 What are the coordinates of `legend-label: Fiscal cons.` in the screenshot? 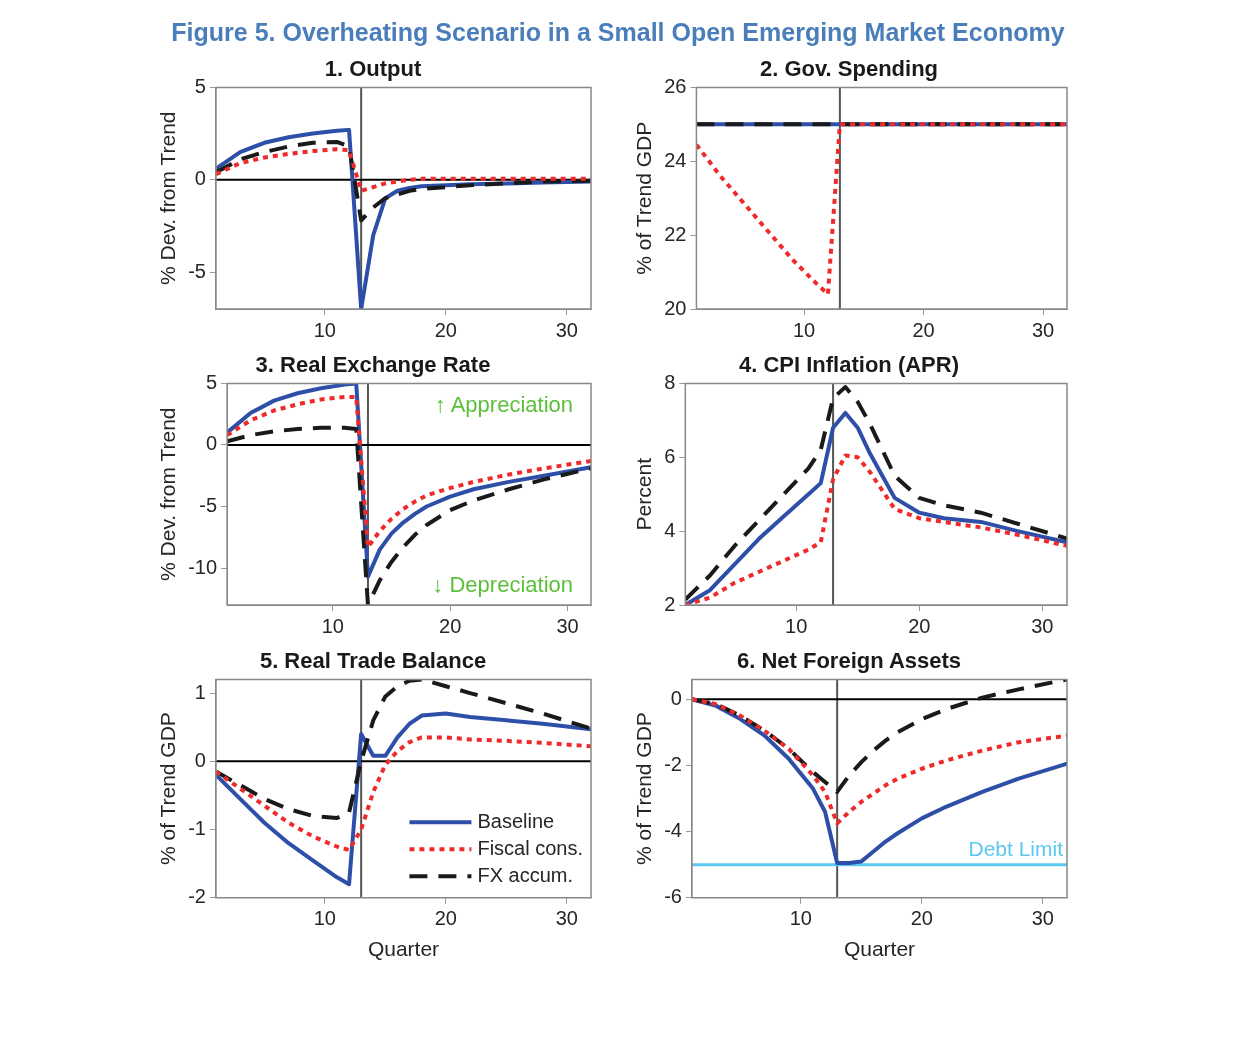 It's located at (530, 847).